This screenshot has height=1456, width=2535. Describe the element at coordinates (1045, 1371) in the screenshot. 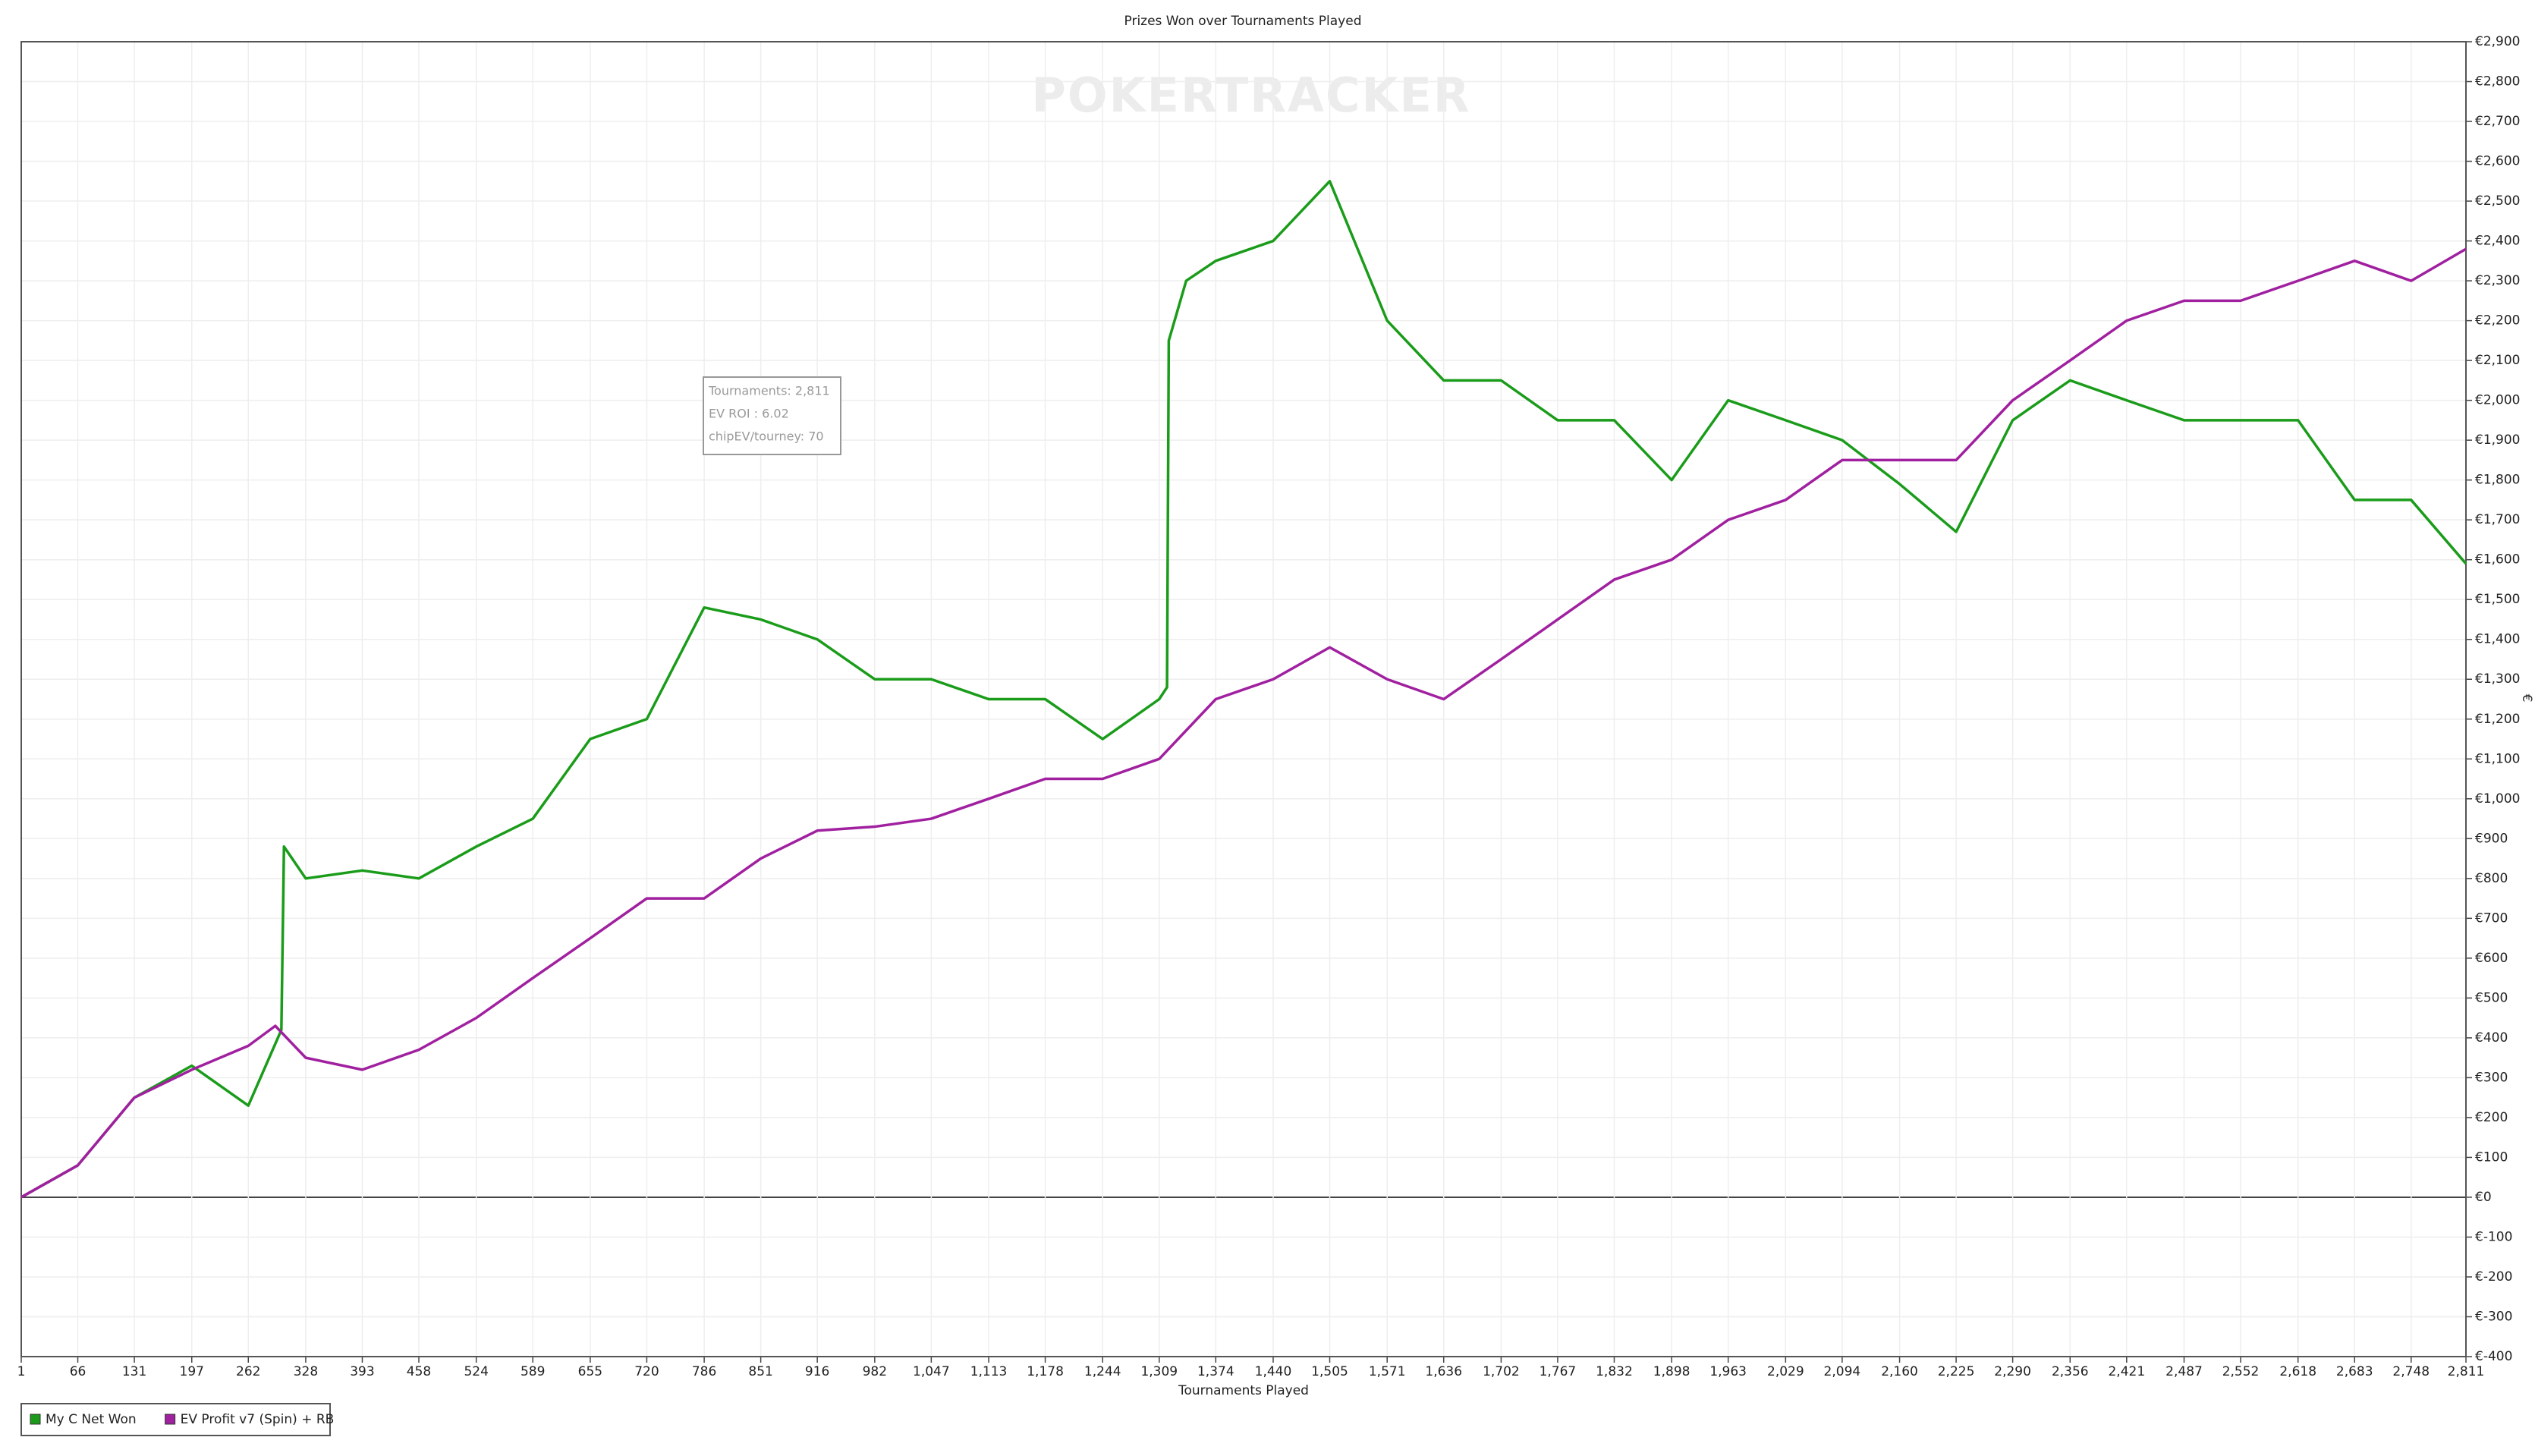

I see `x-tick-label: 1,178` at that location.